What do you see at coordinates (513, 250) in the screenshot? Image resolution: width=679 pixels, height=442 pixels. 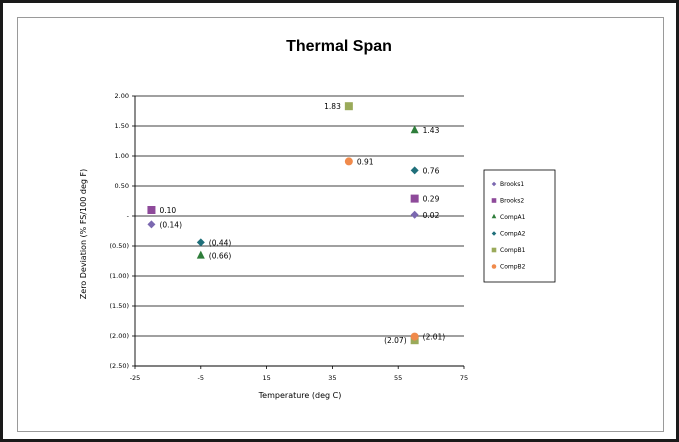 I see `legend-entry-compb1: CompB1` at bounding box center [513, 250].